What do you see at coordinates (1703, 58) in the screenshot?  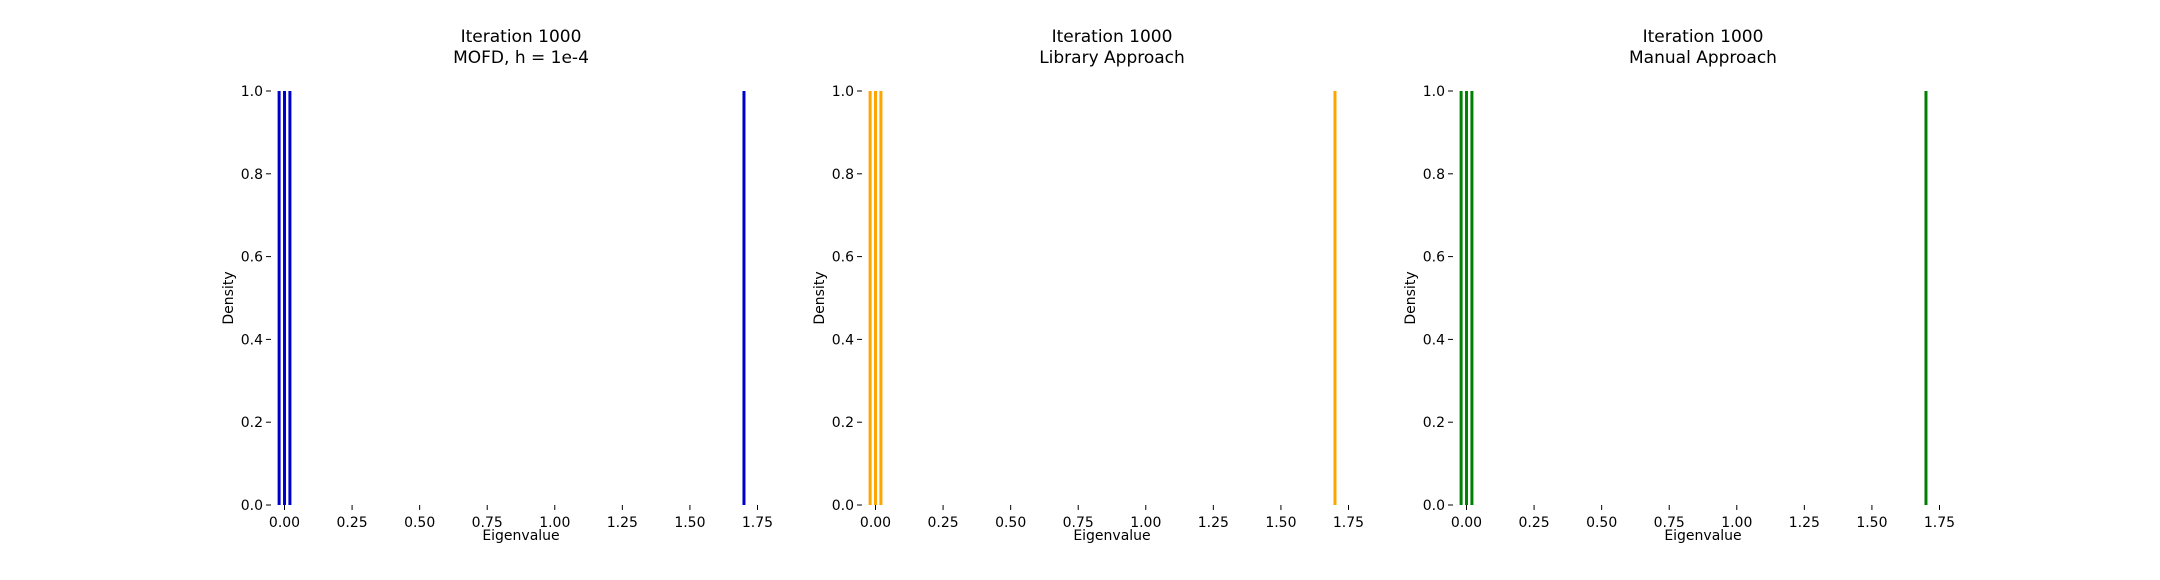 I see `panel-title-line2: Manual Approach` at bounding box center [1703, 58].